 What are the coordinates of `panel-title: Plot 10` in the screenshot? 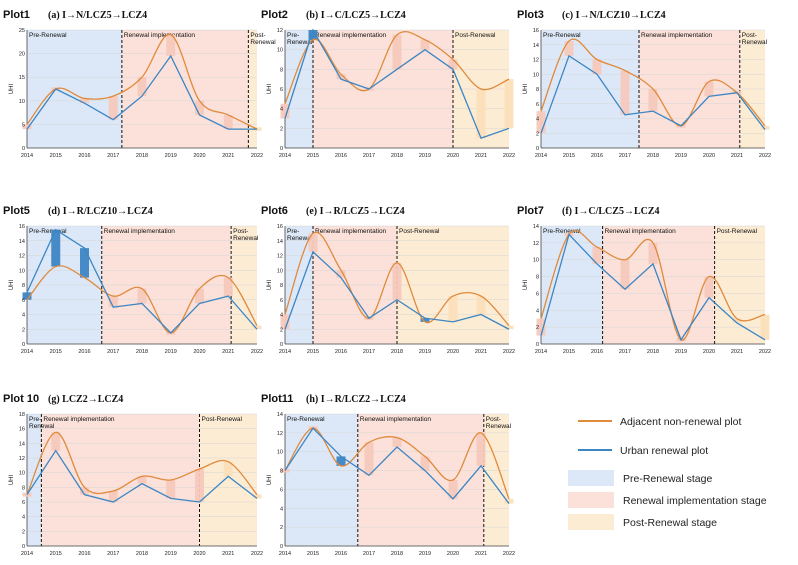 It's located at (21, 399).